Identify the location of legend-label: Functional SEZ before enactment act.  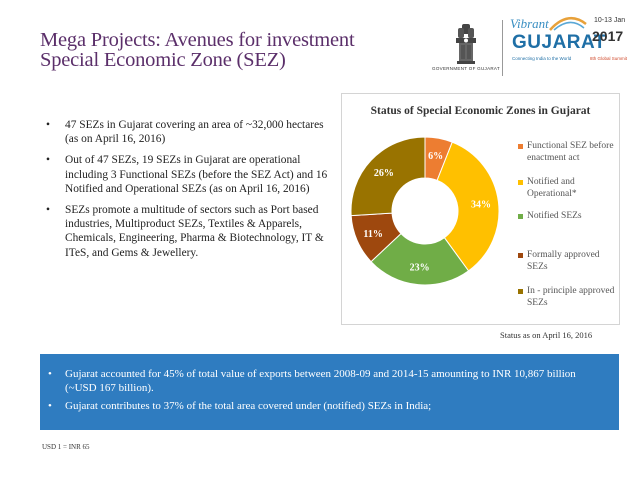
(570, 152).